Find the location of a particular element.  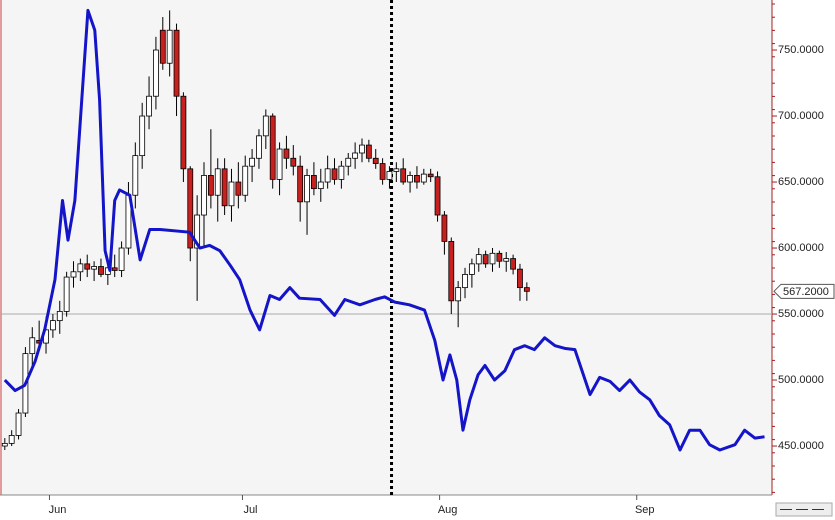

price-axis is located at coordinates (803, 260).